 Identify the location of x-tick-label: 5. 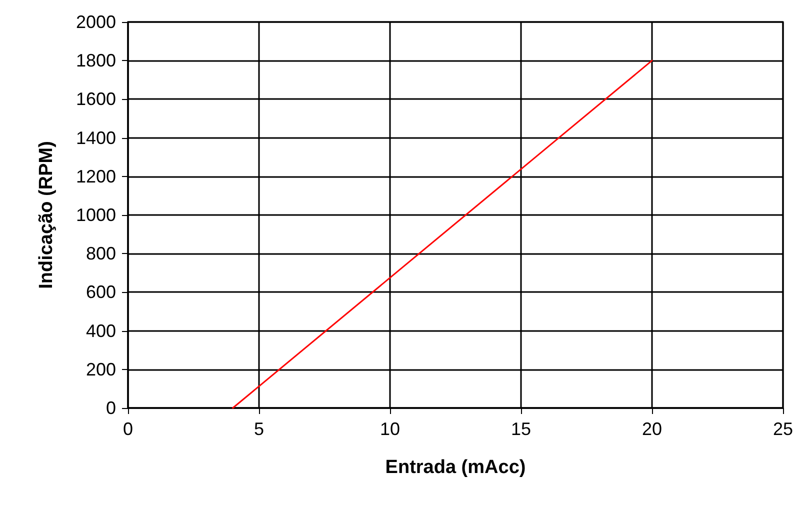
(259, 429).